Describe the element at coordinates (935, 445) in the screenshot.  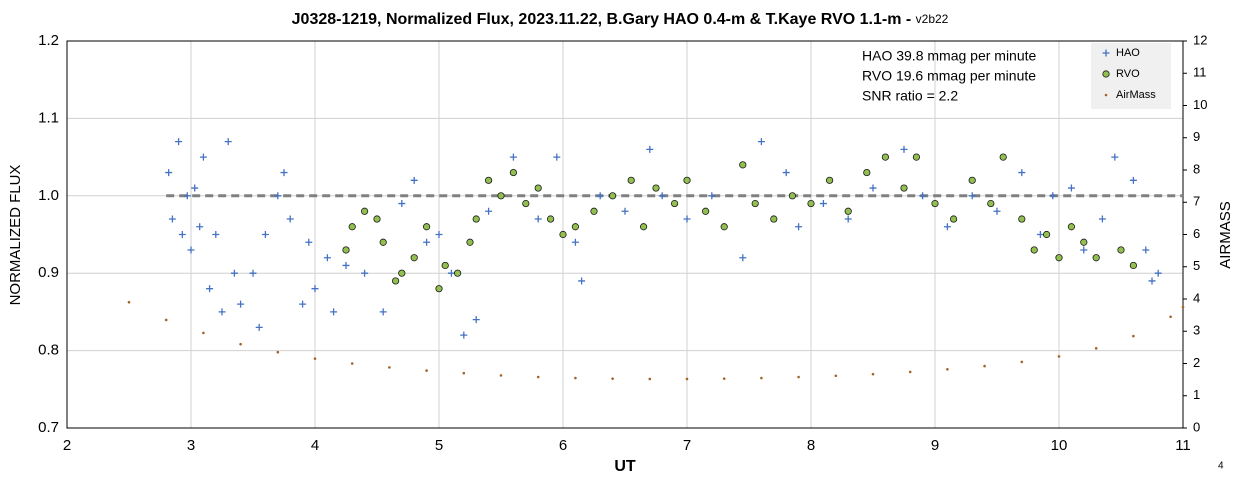
I see `x-tick-label: 9` at that location.